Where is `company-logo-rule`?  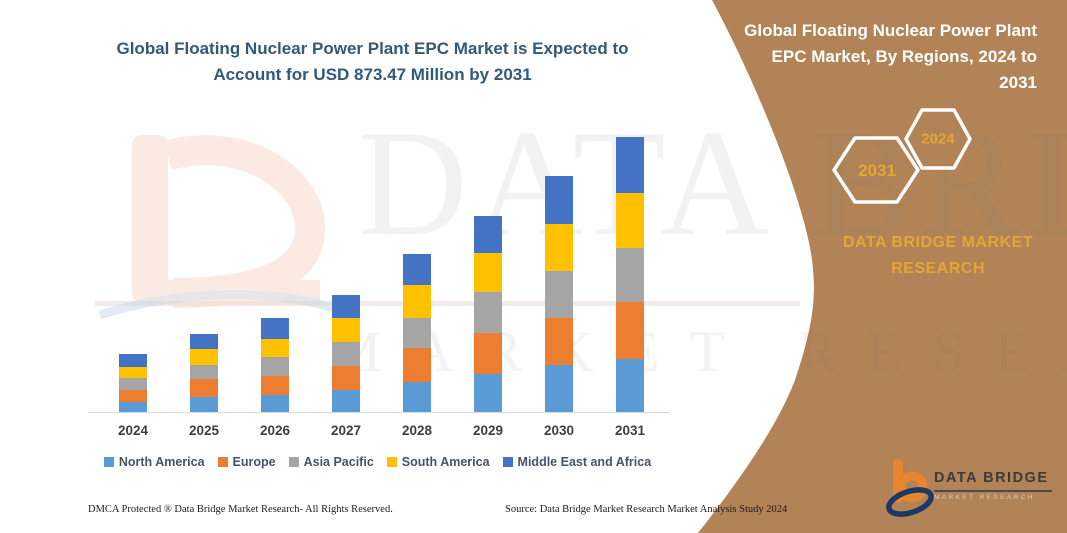 company-logo-rule is located at coordinates (993, 491).